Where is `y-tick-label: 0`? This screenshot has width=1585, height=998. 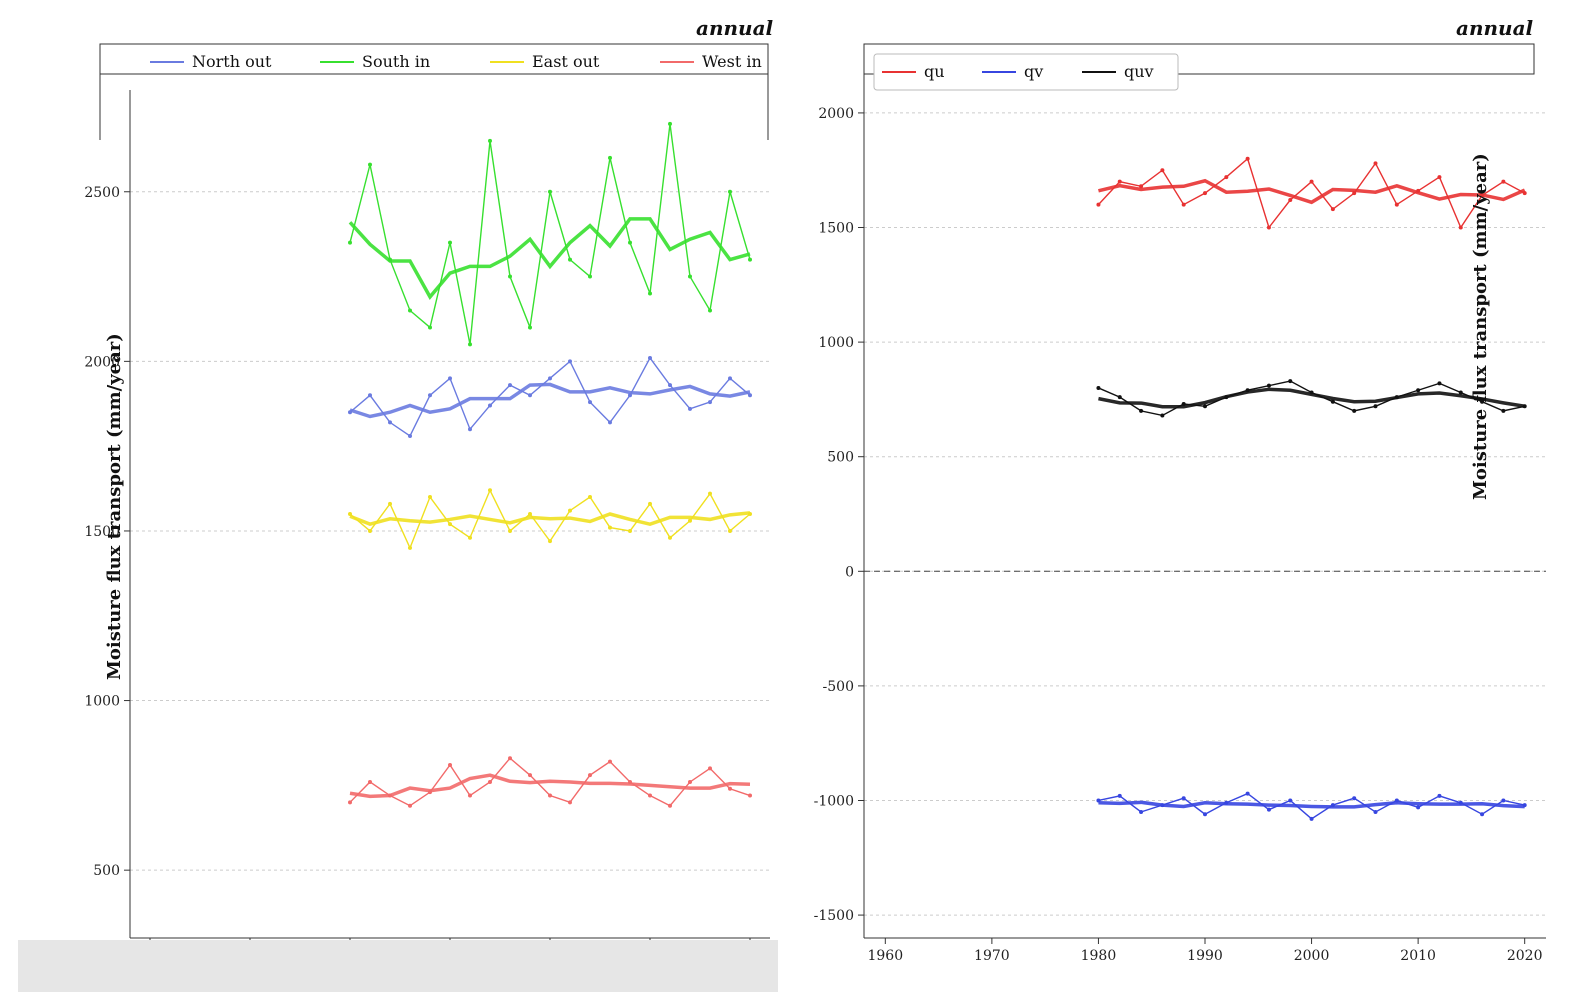
y-tick-label: 0 is located at coordinates (849, 572).